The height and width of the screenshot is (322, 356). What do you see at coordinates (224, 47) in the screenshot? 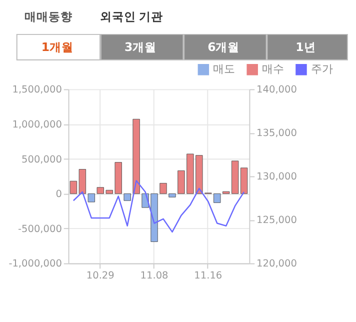
I see `text: 6개월` at bounding box center [224, 47].